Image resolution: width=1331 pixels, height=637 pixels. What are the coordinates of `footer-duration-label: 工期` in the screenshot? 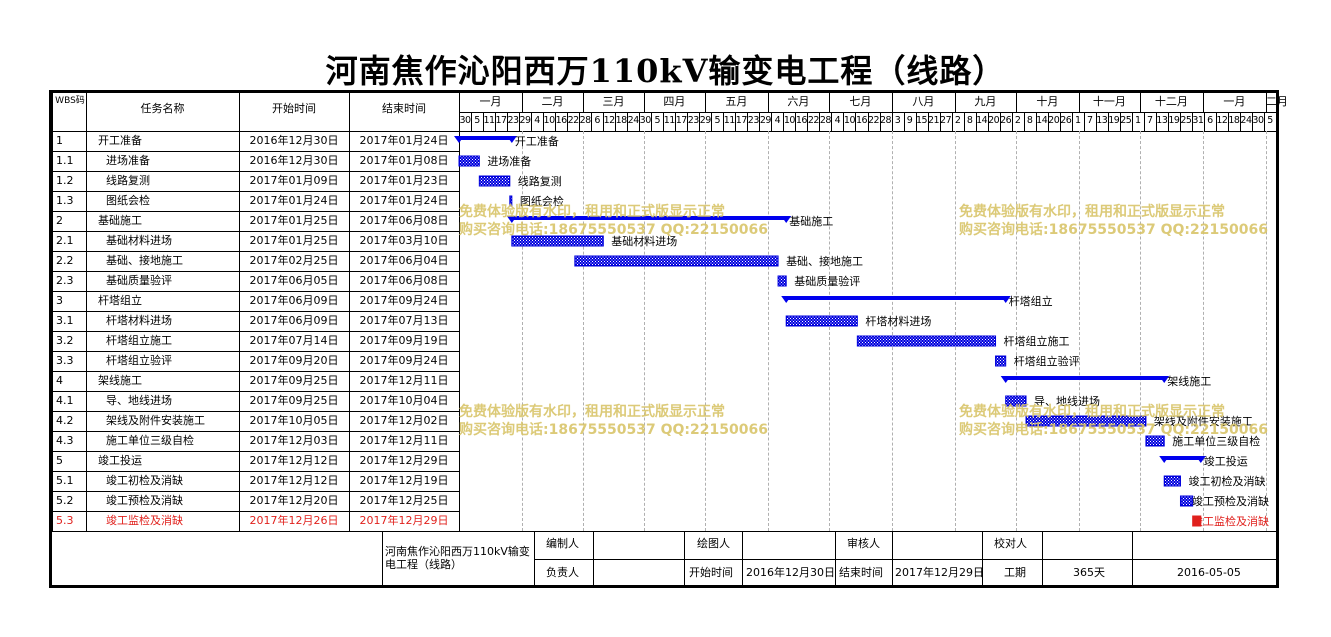 It's located at (1015, 572).